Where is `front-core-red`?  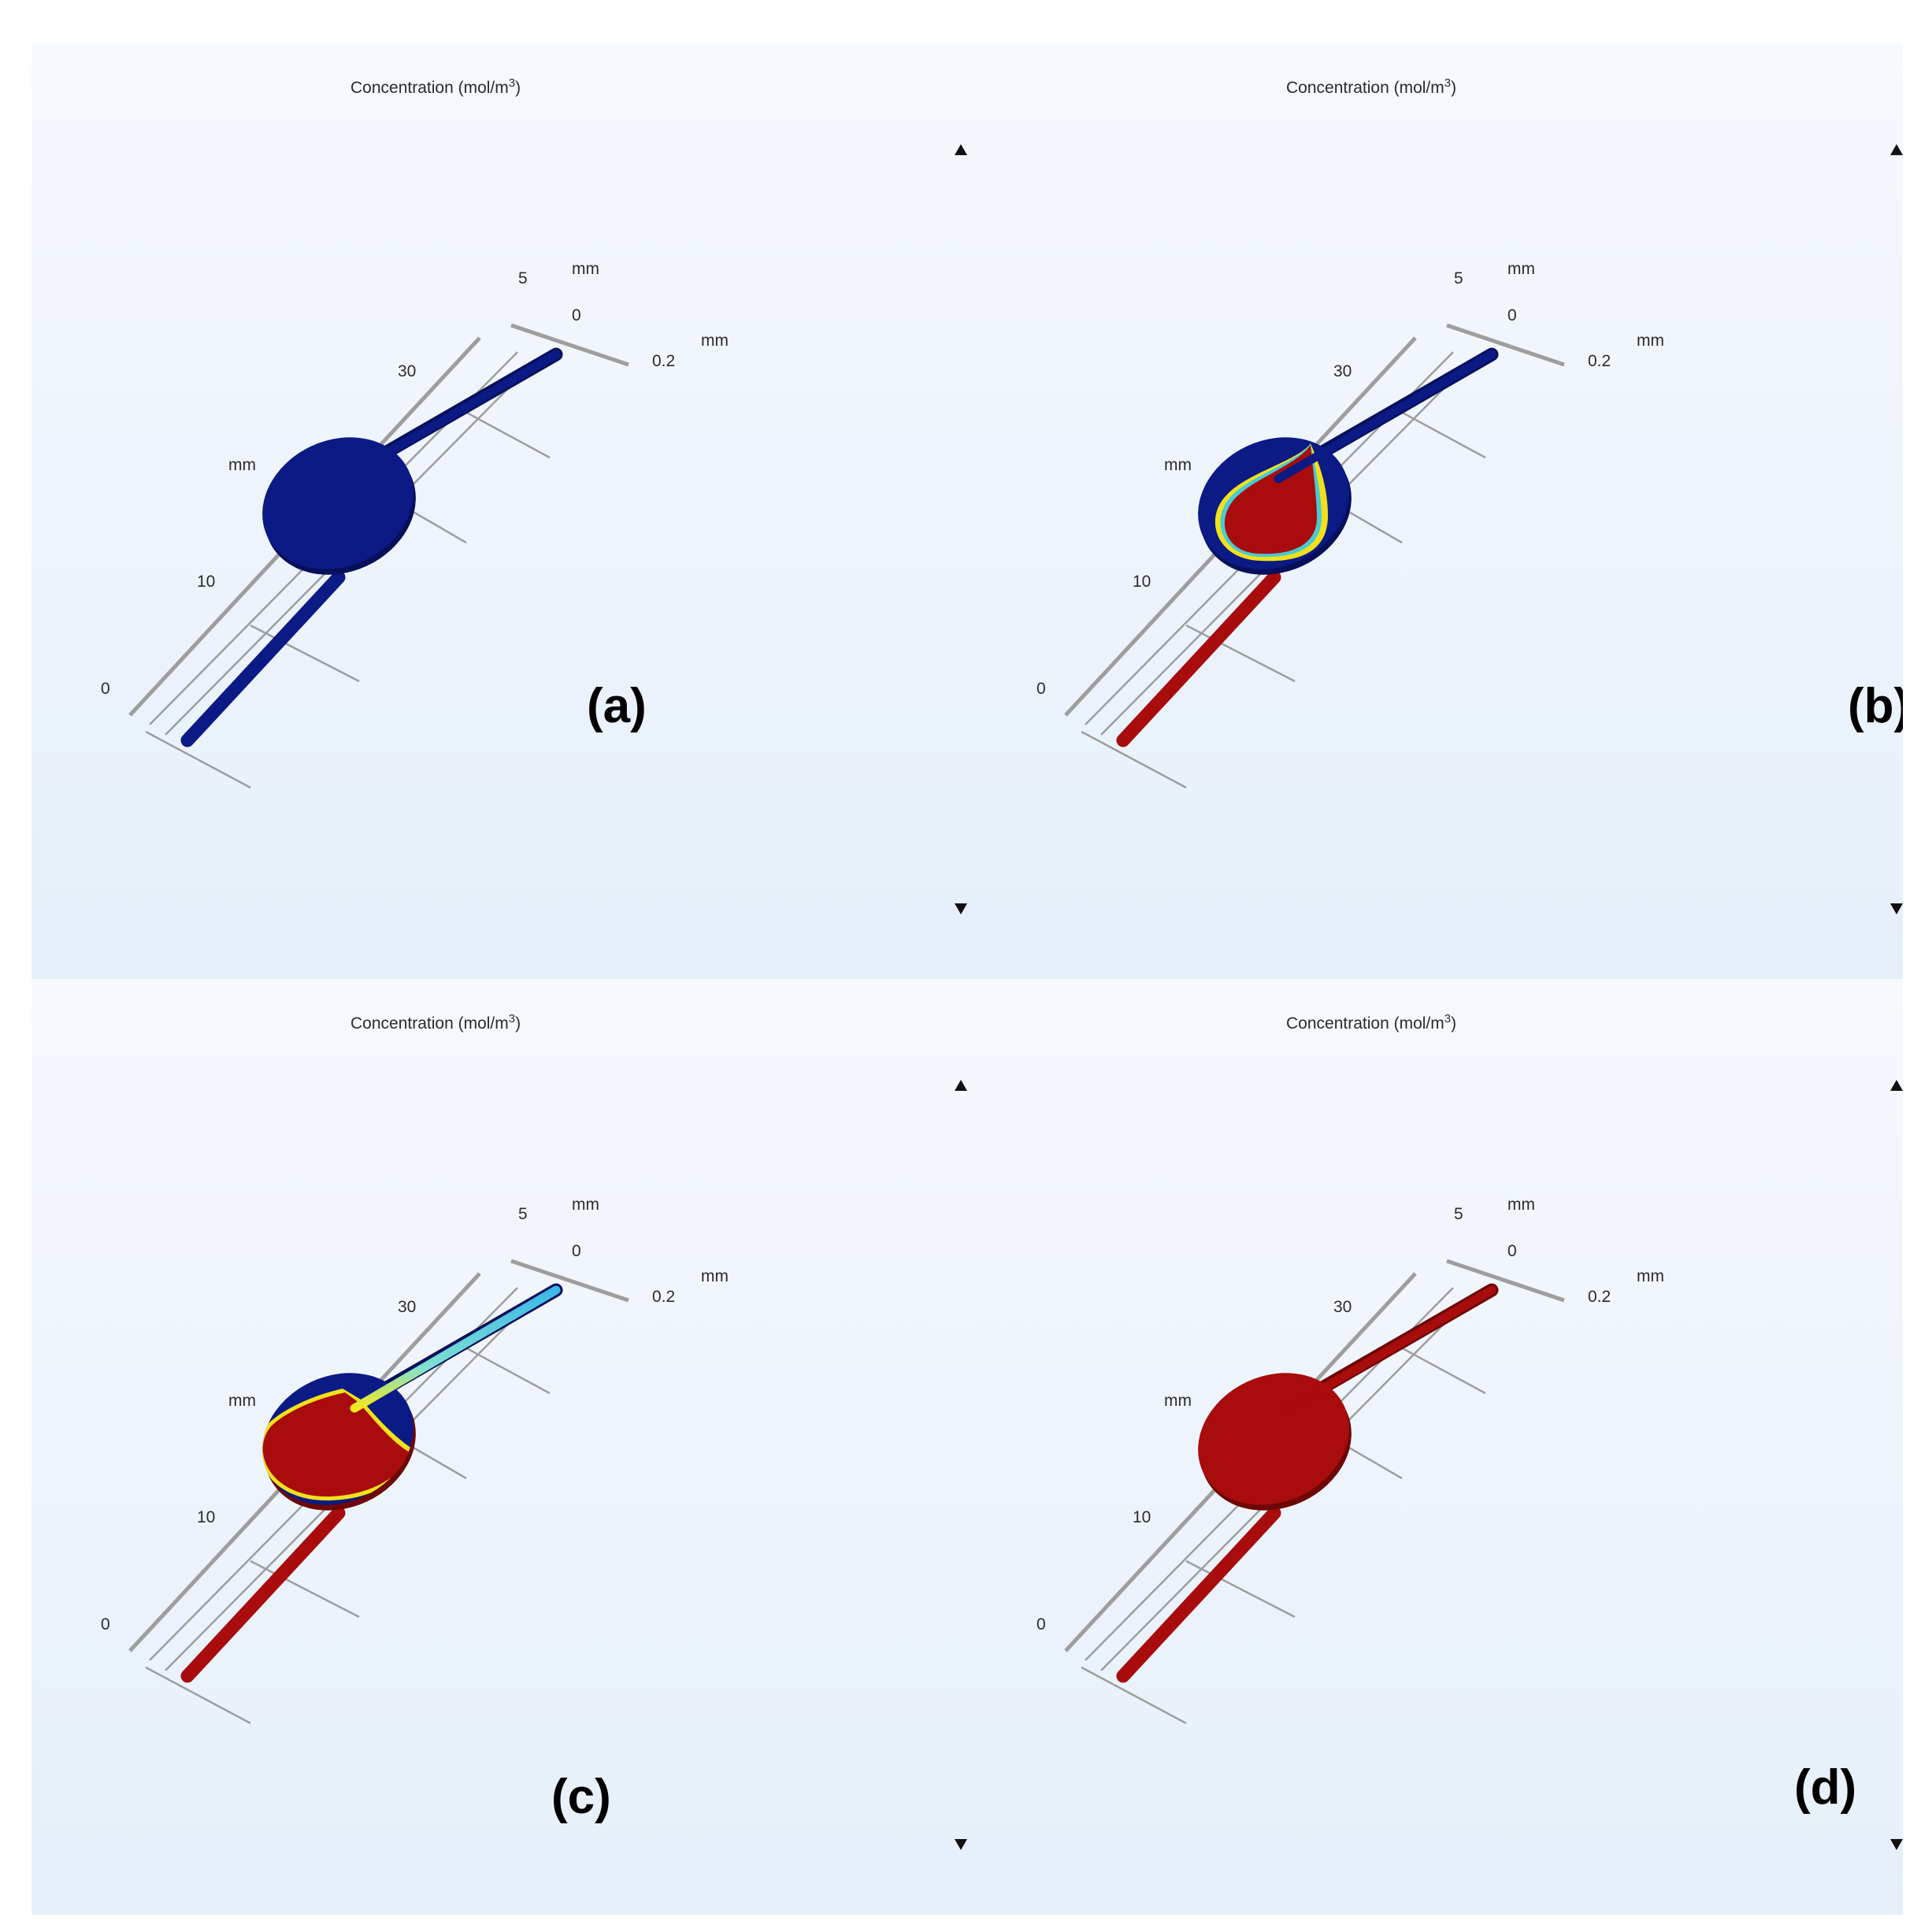 front-core-red is located at coordinates (336, 1444).